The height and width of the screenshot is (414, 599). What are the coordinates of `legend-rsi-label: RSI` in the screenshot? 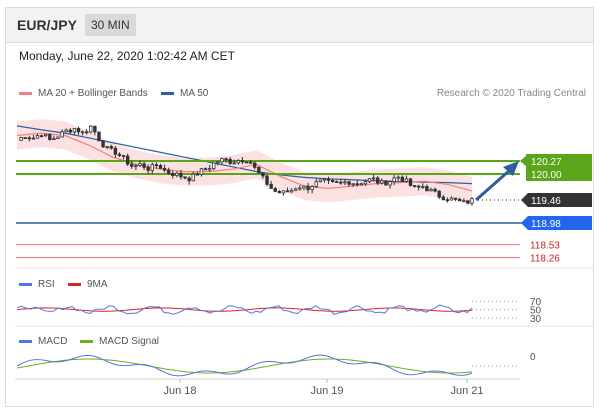 It's located at (46, 284).